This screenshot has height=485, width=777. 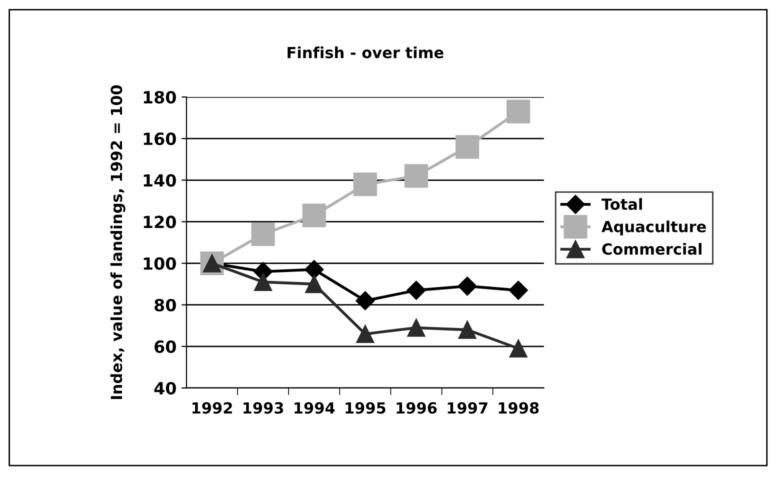 I want to click on y-tick-label: 180, so click(x=160, y=97).